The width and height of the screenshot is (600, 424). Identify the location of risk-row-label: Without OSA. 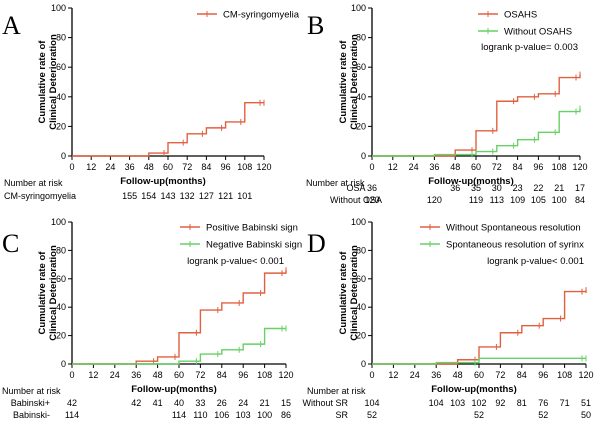
(356, 200).